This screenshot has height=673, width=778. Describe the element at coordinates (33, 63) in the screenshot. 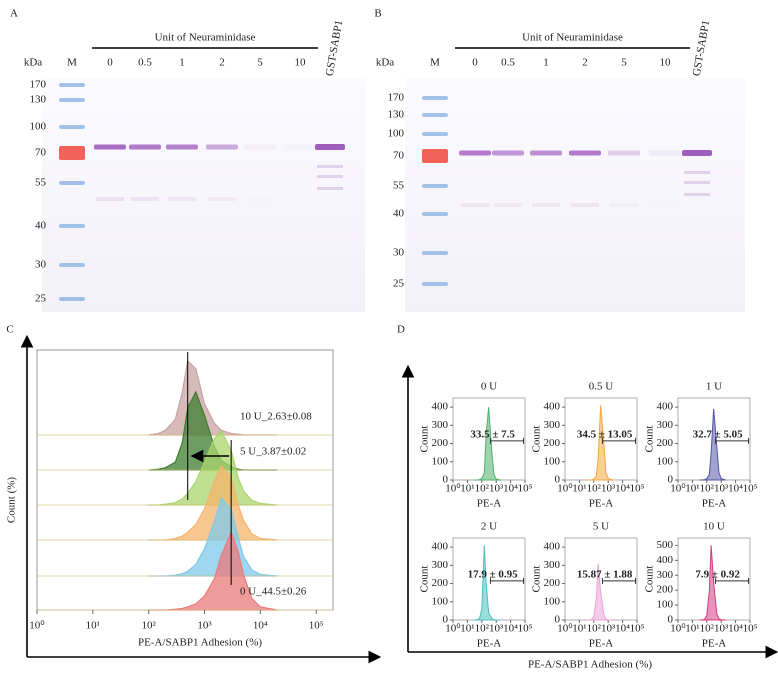

I see `unit-label: kDa` at that location.